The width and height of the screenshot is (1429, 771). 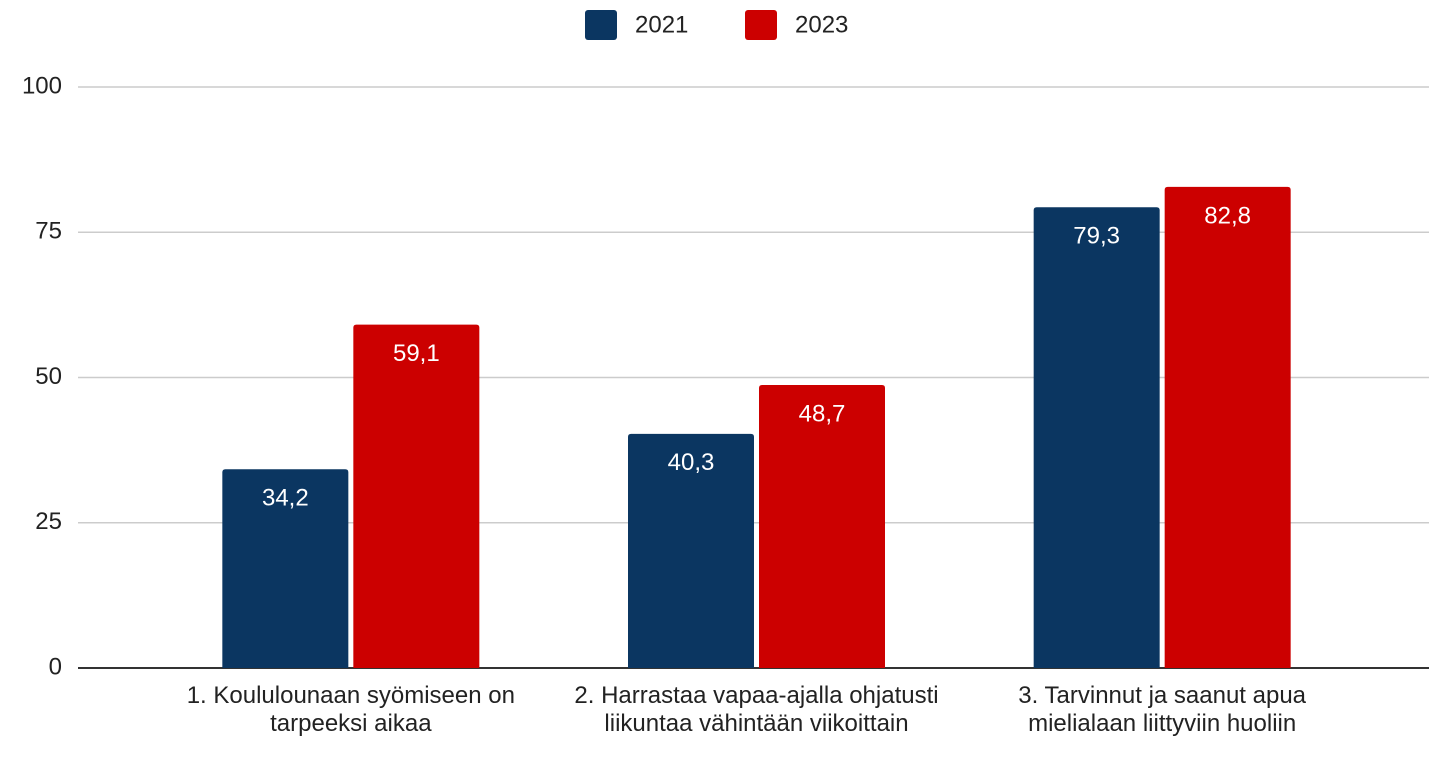 What do you see at coordinates (48, 231) in the screenshot?
I see `y-tick-label: 75` at bounding box center [48, 231].